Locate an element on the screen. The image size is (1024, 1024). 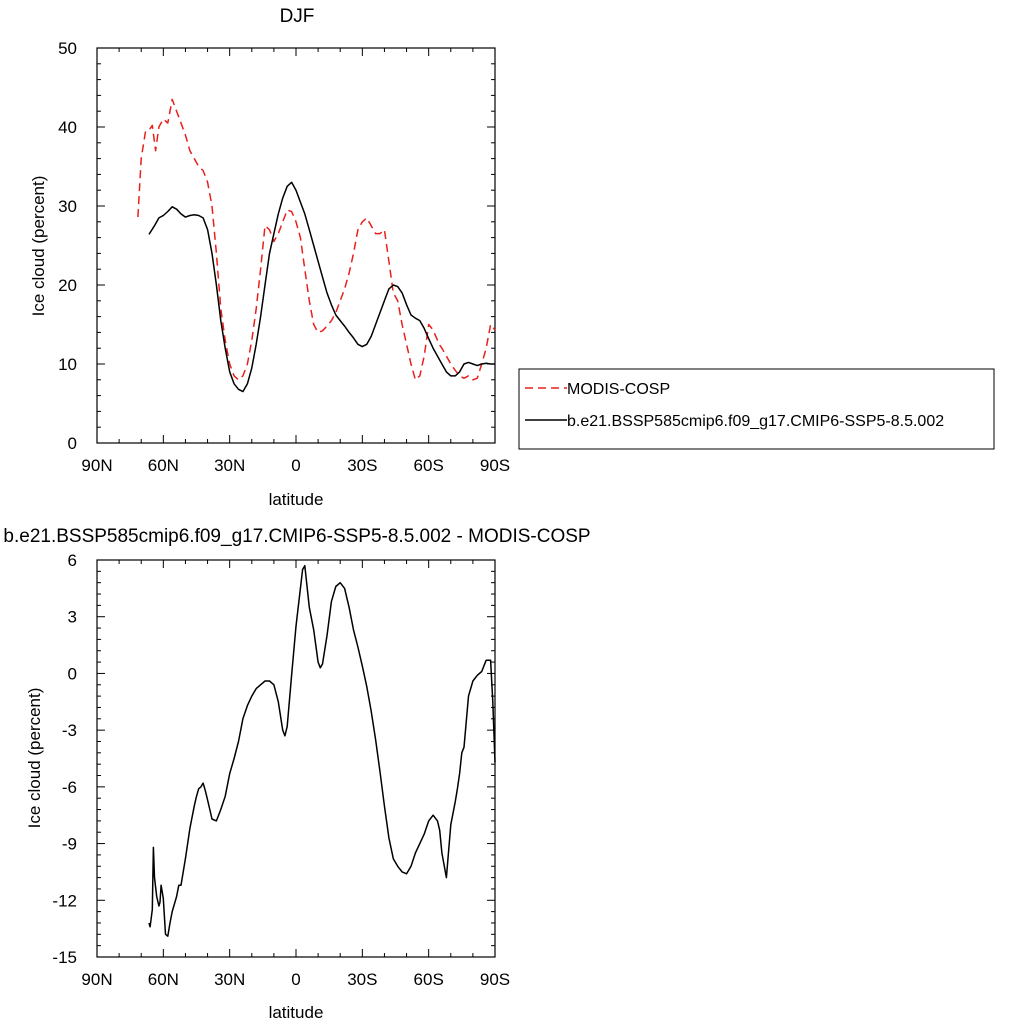
top-y-tick-label: 40 is located at coordinates (67, 127).